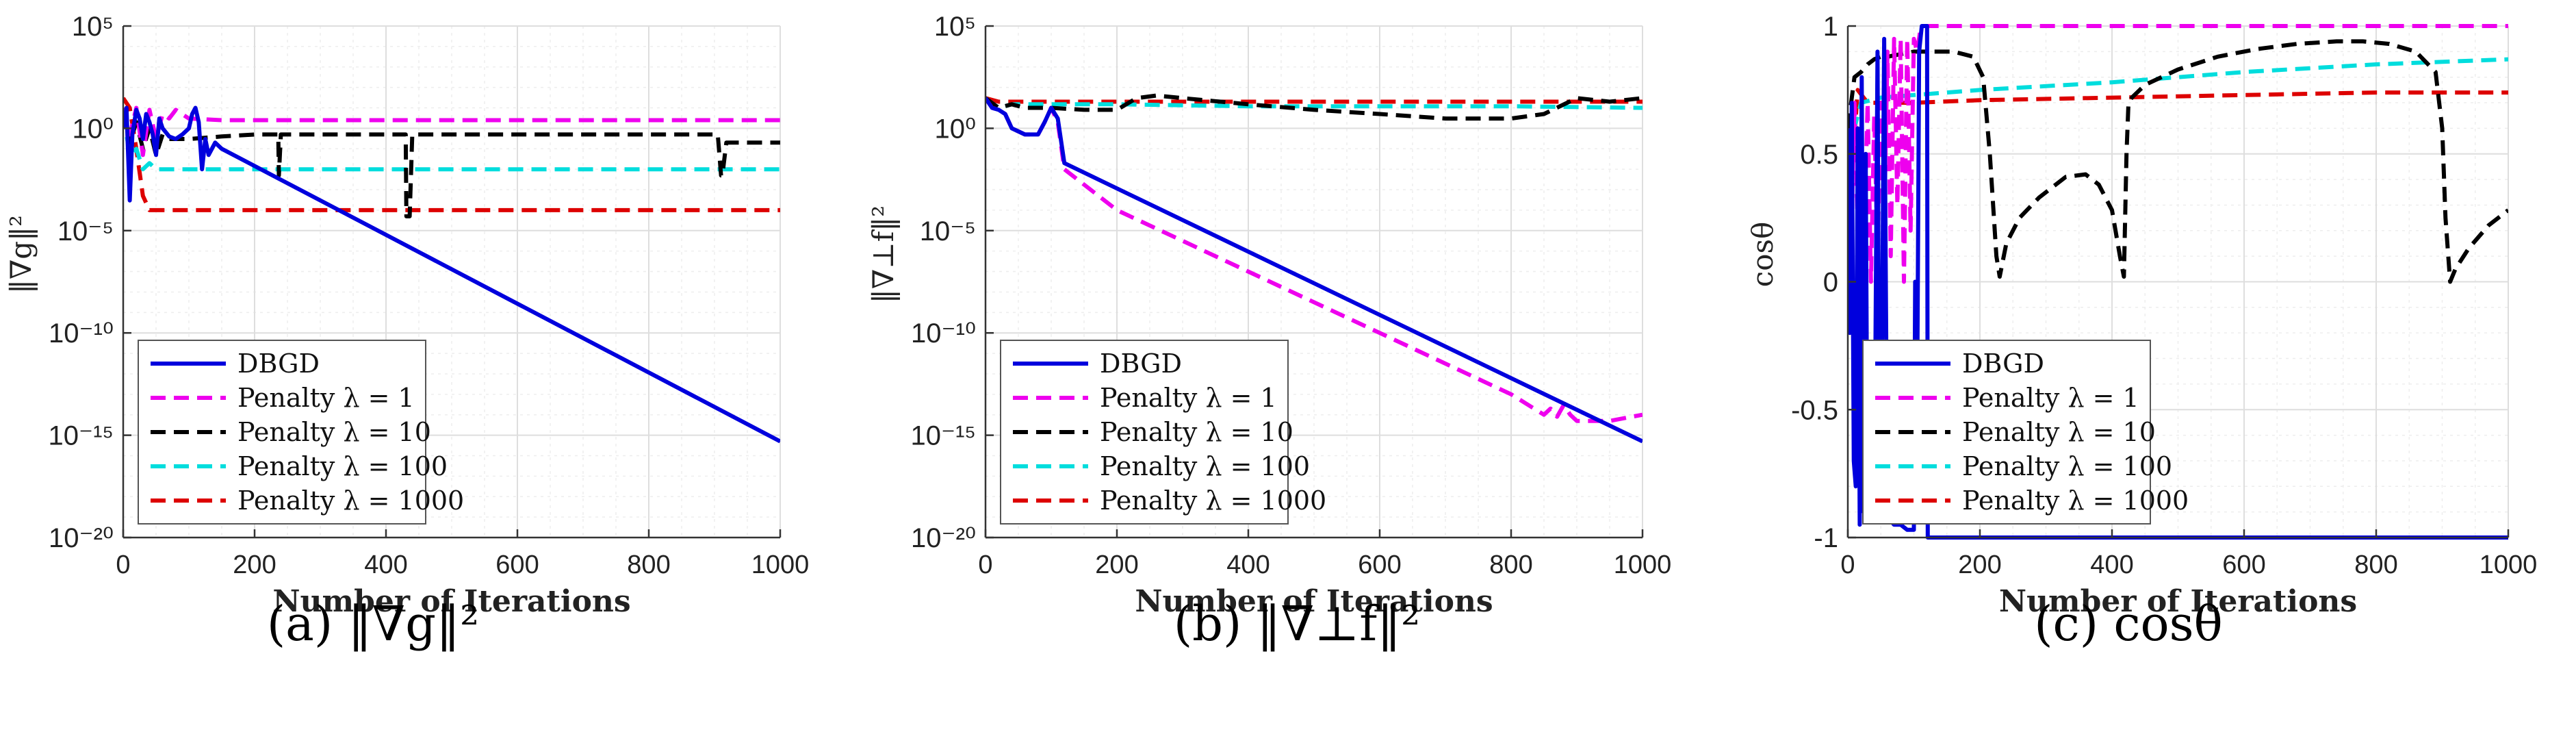 The width and height of the screenshot is (2576, 745). I want to click on panel-c-caption: (c) cosθ, so click(2128, 624).